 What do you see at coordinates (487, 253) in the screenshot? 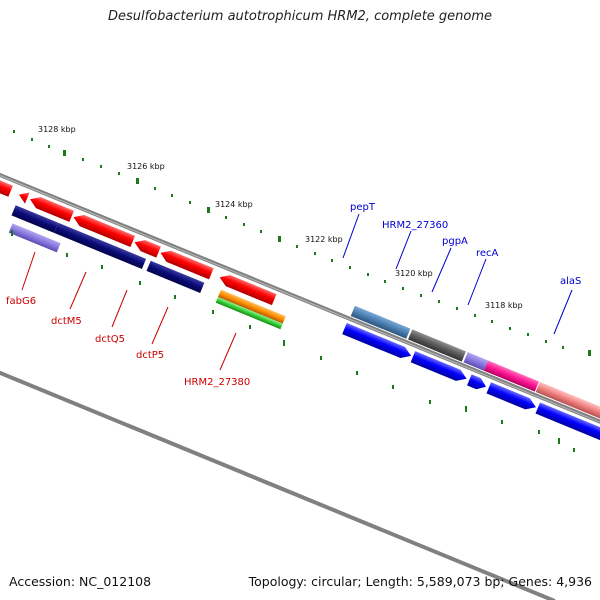
I see `gene-label-recA: recA` at bounding box center [487, 253].